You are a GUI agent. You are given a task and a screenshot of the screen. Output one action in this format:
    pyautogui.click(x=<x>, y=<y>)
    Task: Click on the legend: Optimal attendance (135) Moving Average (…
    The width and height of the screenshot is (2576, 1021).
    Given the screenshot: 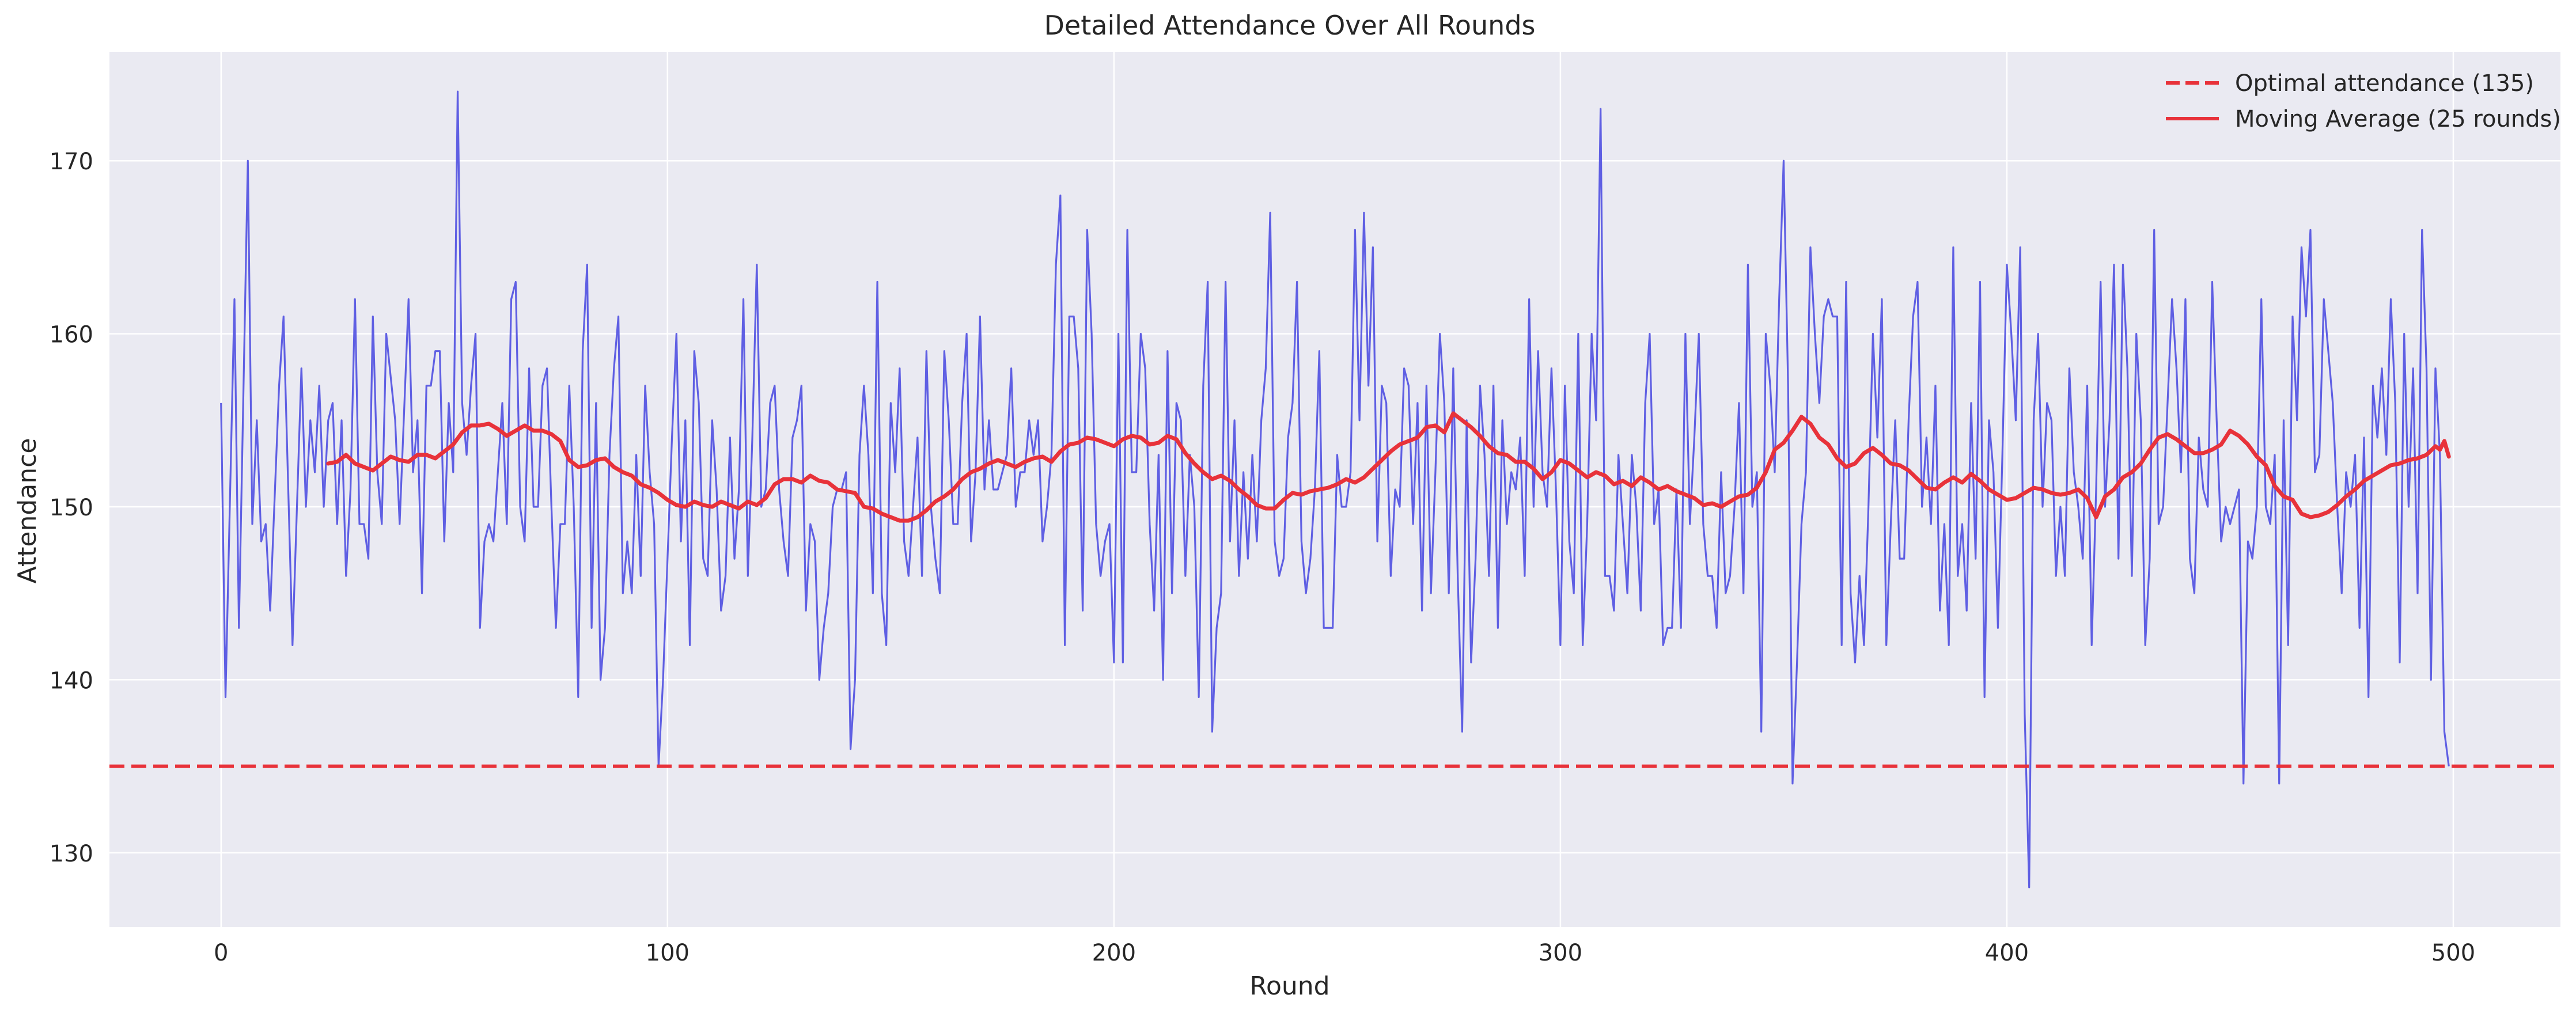 What is the action you would take?
    pyautogui.click(x=2363, y=101)
    